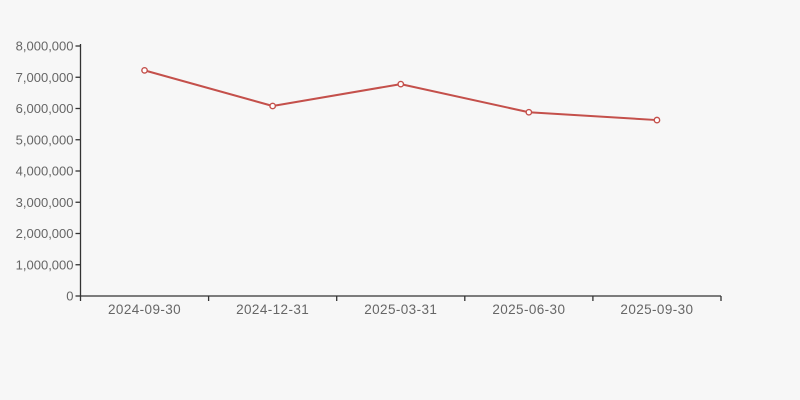 The image size is (800, 400). What do you see at coordinates (272, 309) in the screenshot?
I see `x-axis-tick-label: 2024-12-31` at bounding box center [272, 309].